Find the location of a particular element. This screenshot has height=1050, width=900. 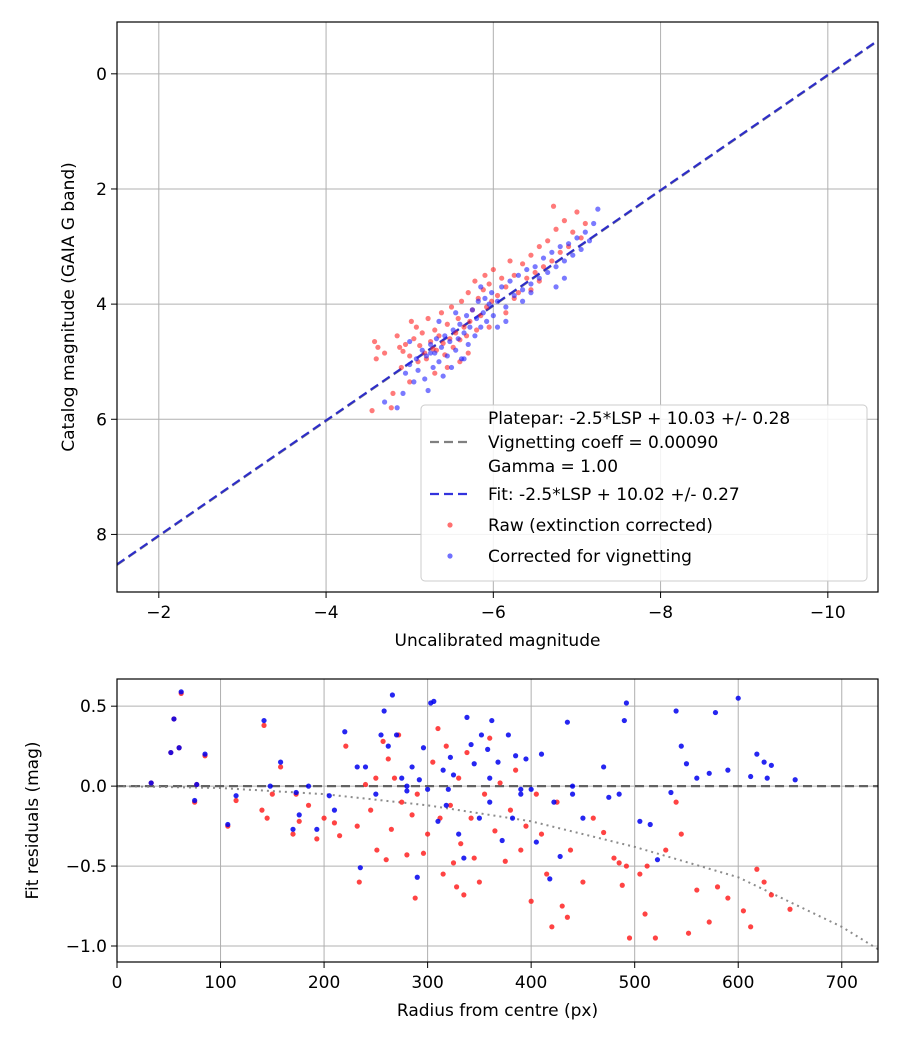

bottom-x-axis-label: Radius from centre (px) is located at coordinates (497, 1011).